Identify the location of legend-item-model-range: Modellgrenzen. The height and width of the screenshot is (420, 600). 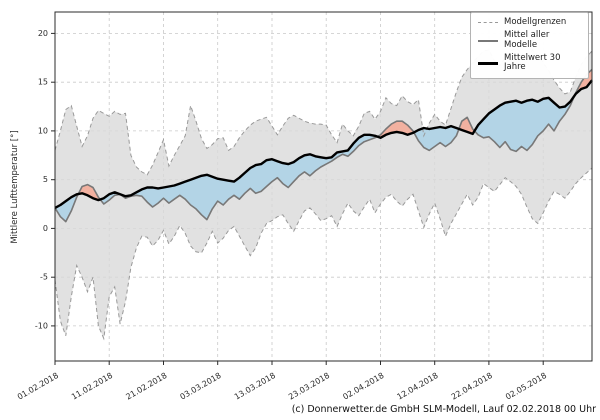
(530, 22).